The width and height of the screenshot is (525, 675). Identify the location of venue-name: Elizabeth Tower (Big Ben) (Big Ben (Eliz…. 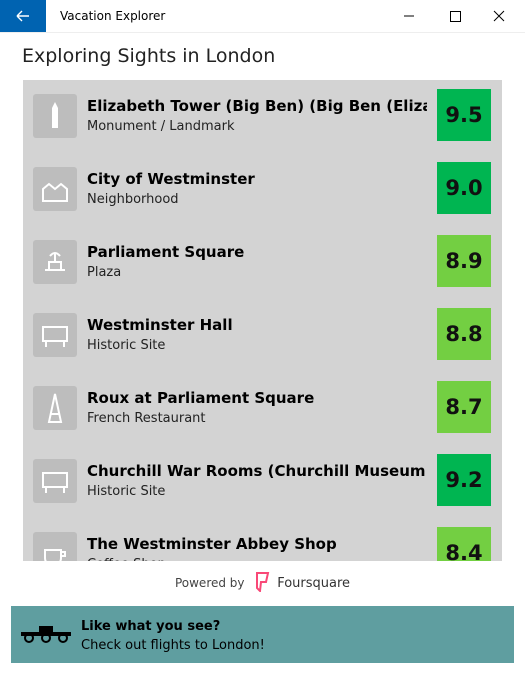
(257, 106).